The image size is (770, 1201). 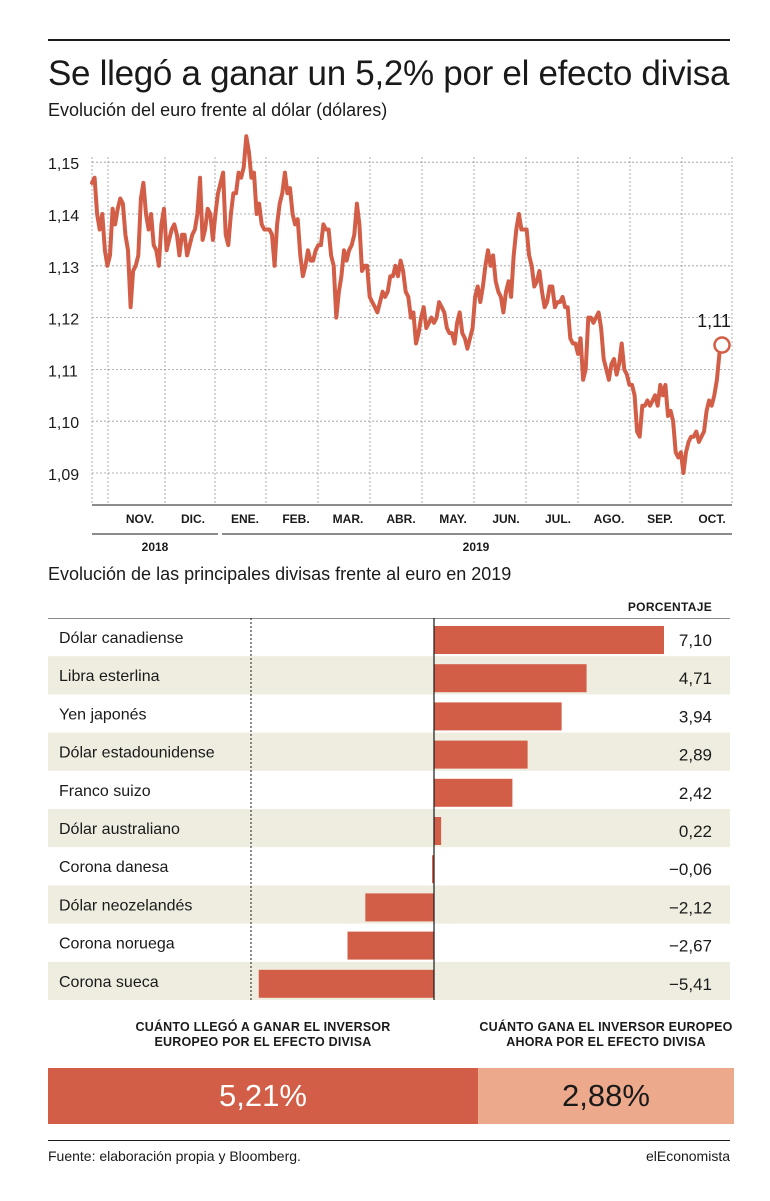 I want to click on max-gain-label-line2: EUROPEO POR EL EFECTO DIVISA, so click(x=263, y=1042).